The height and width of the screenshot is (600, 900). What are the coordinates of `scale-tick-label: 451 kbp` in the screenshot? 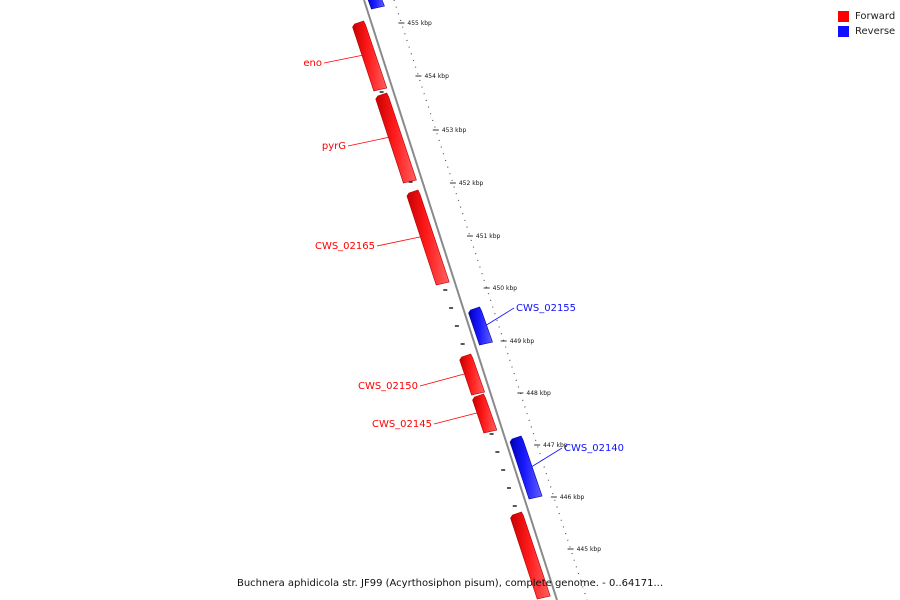 It's located at (488, 236).